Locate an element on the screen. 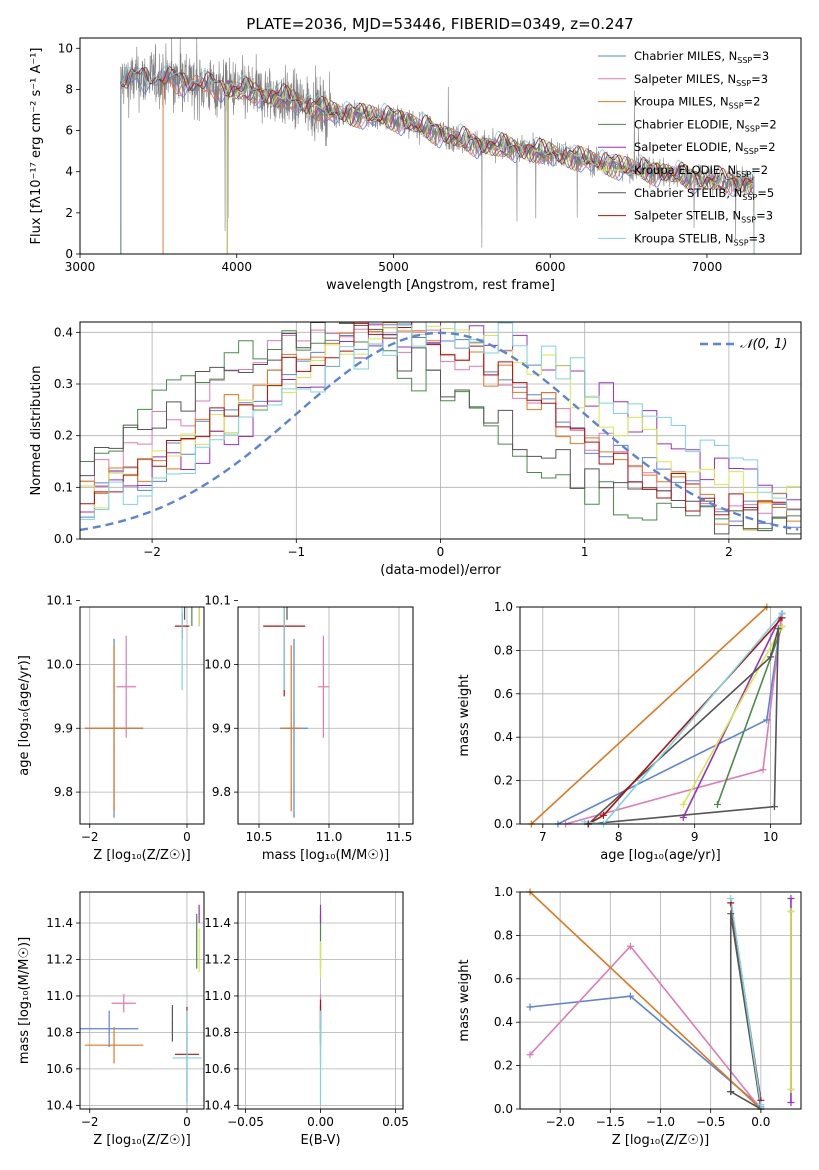  y-tick-label: 6 is located at coordinates (69, 131).